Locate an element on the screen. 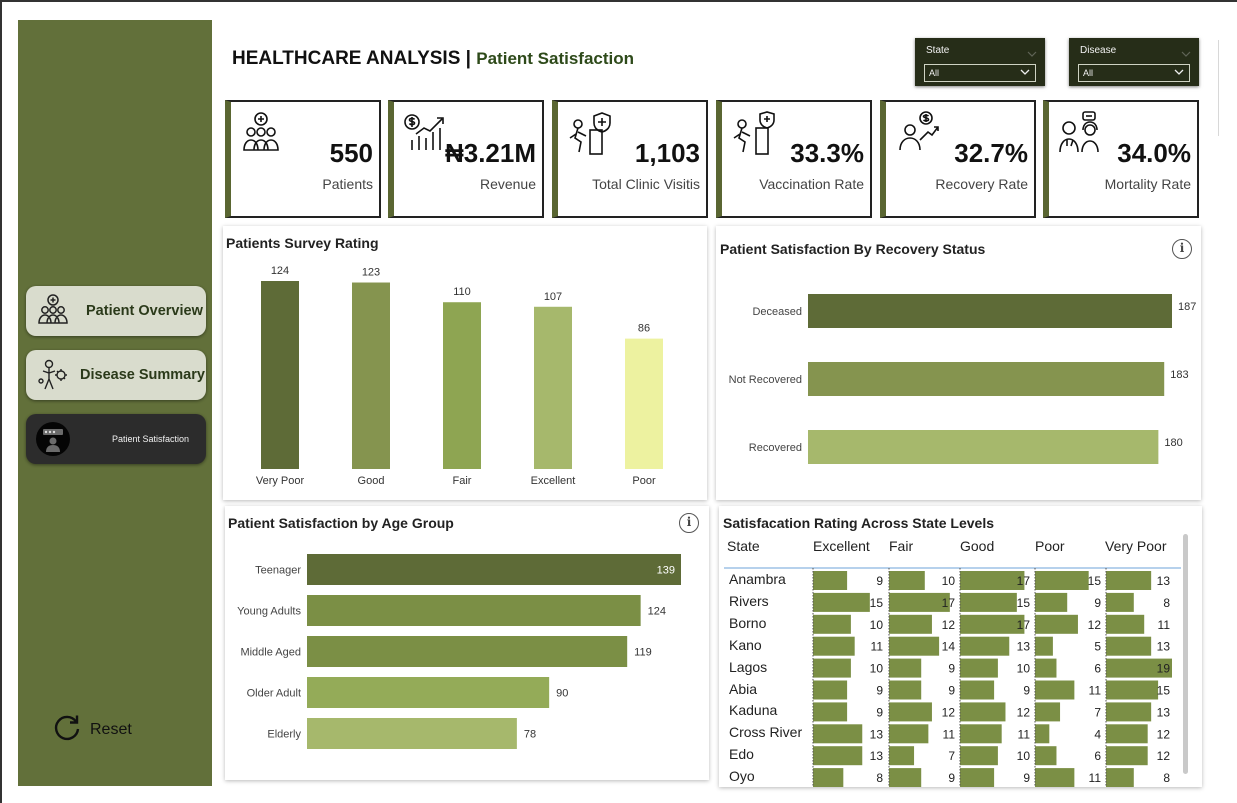 This screenshot has height=803, width=1237. reset-button: Reset is located at coordinates (92, 729).